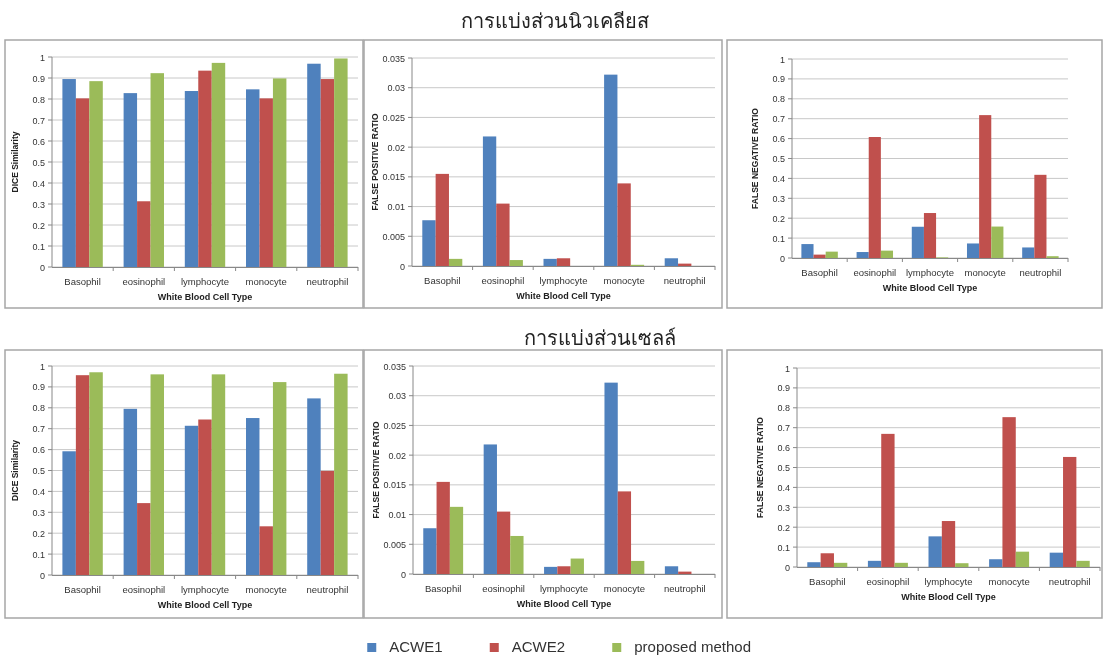  I want to click on y-tick-label: 1, so click(42, 57).